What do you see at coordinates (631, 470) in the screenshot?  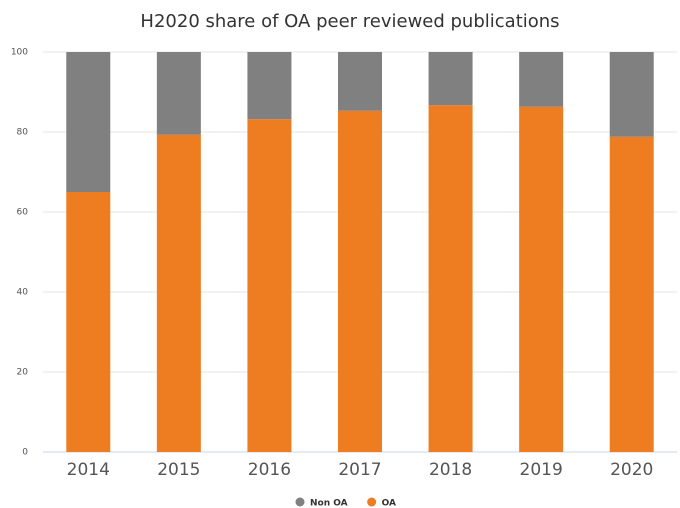 I see `x-tick-label: 2020` at bounding box center [631, 470].